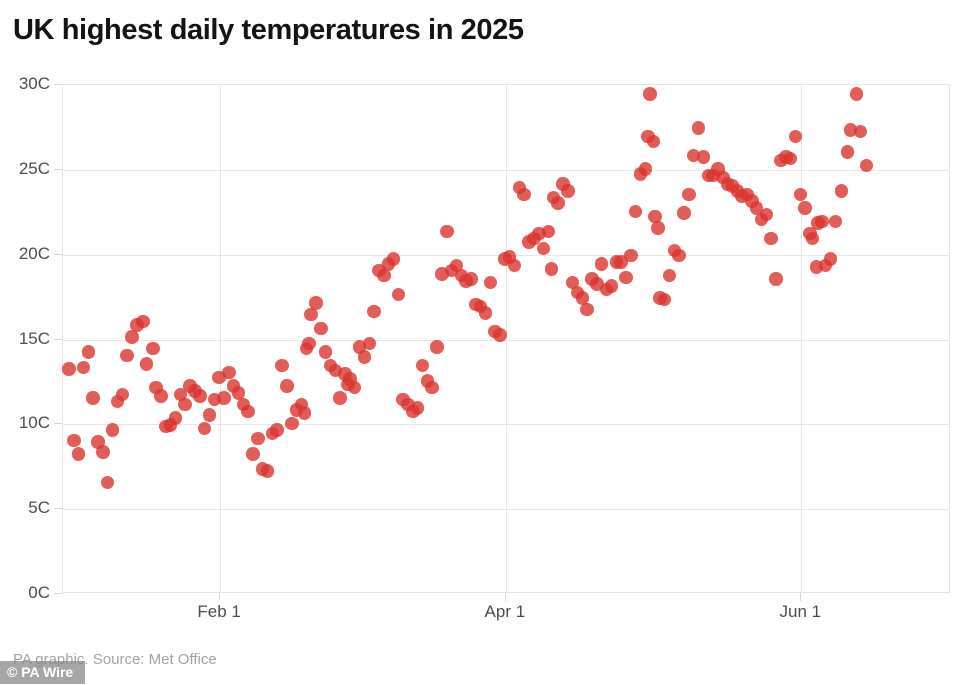  Describe the element at coordinates (34, 168) in the screenshot. I see `y-axis-label: 25C` at that location.